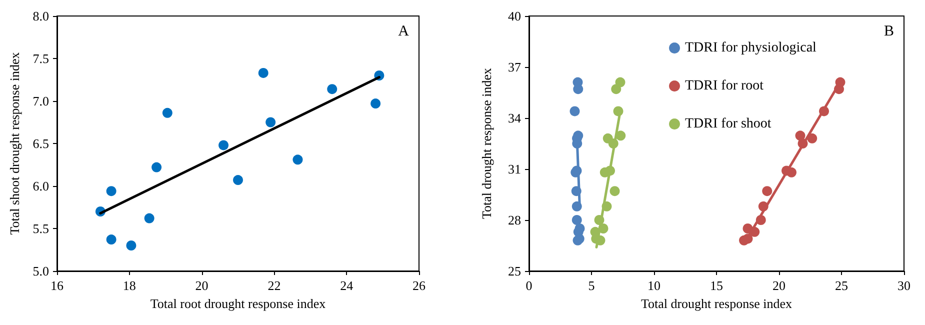  What do you see at coordinates (274, 285) in the screenshot?
I see `x-tick-label: 22` at bounding box center [274, 285].